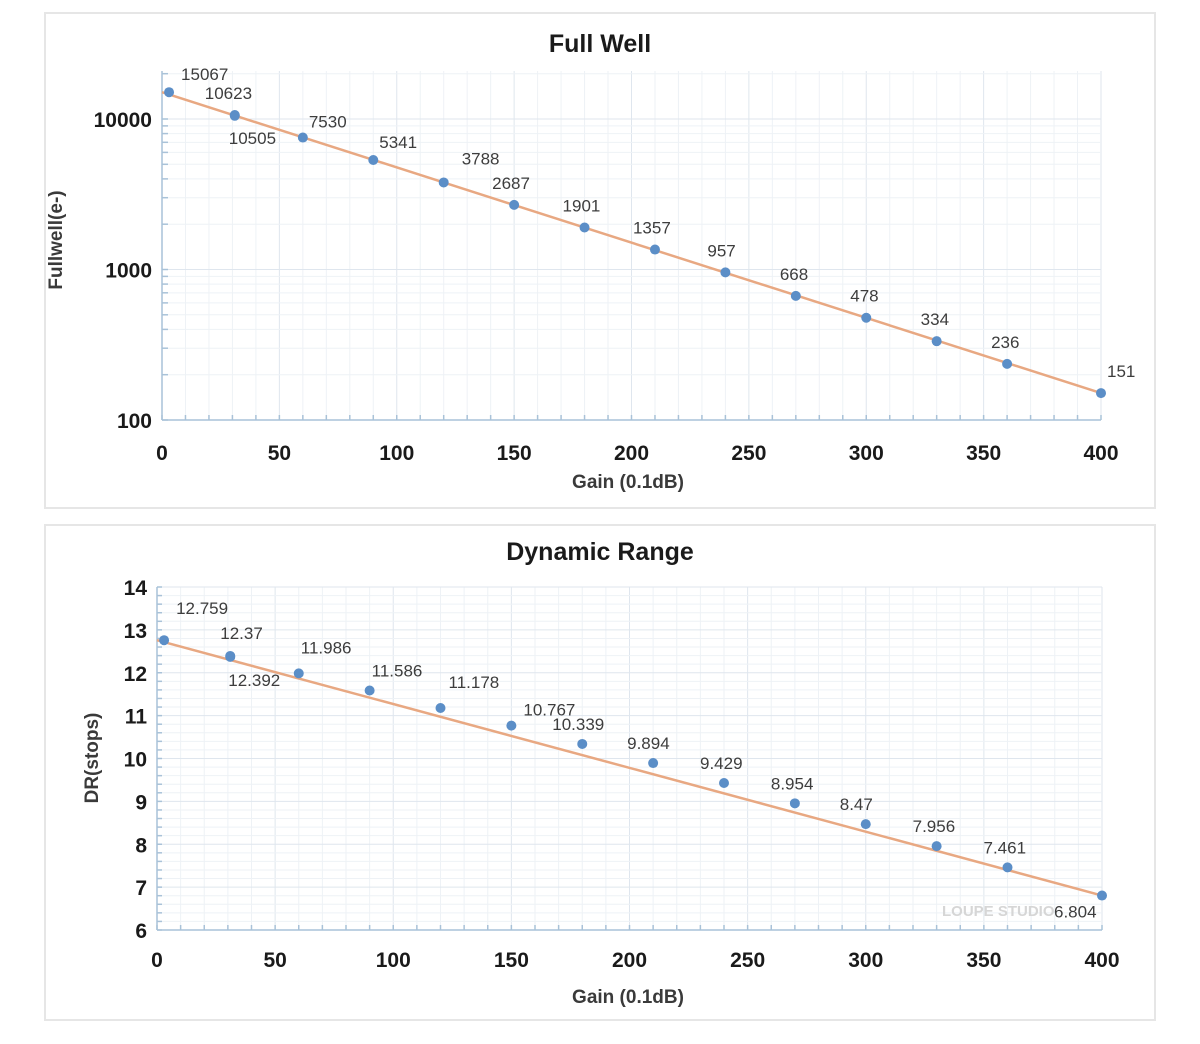  What do you see at coordinates (998, 911) in the screenshot?
I see `watermark-text: LOUPE STUDIO` at bounding box center [998, 911].